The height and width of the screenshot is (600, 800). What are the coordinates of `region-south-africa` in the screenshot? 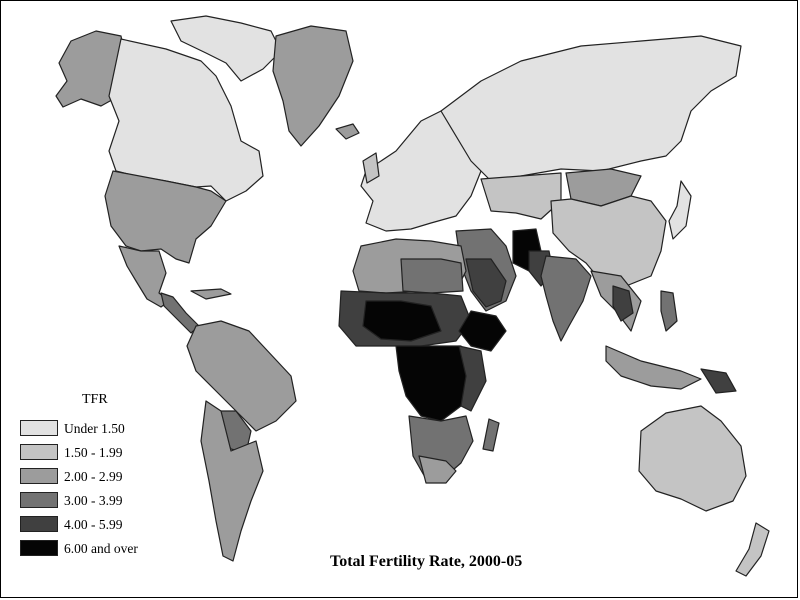 It's located at (437, 469).